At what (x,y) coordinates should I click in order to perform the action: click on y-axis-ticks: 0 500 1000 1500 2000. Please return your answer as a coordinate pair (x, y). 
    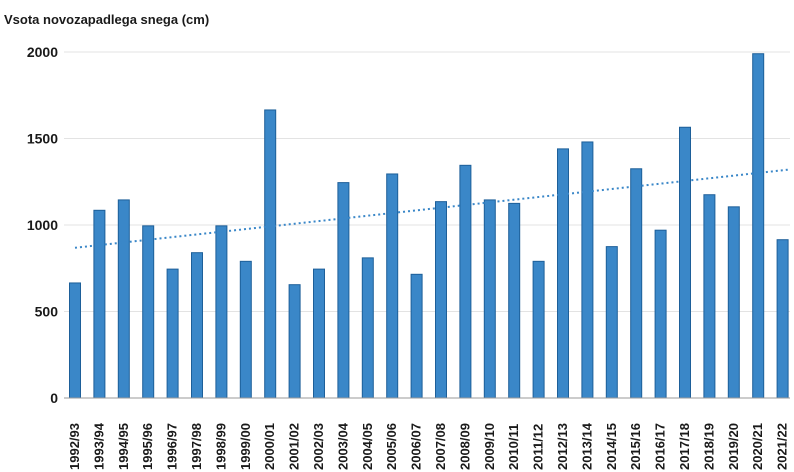
    Looking at the image, I should click on (42, 225).